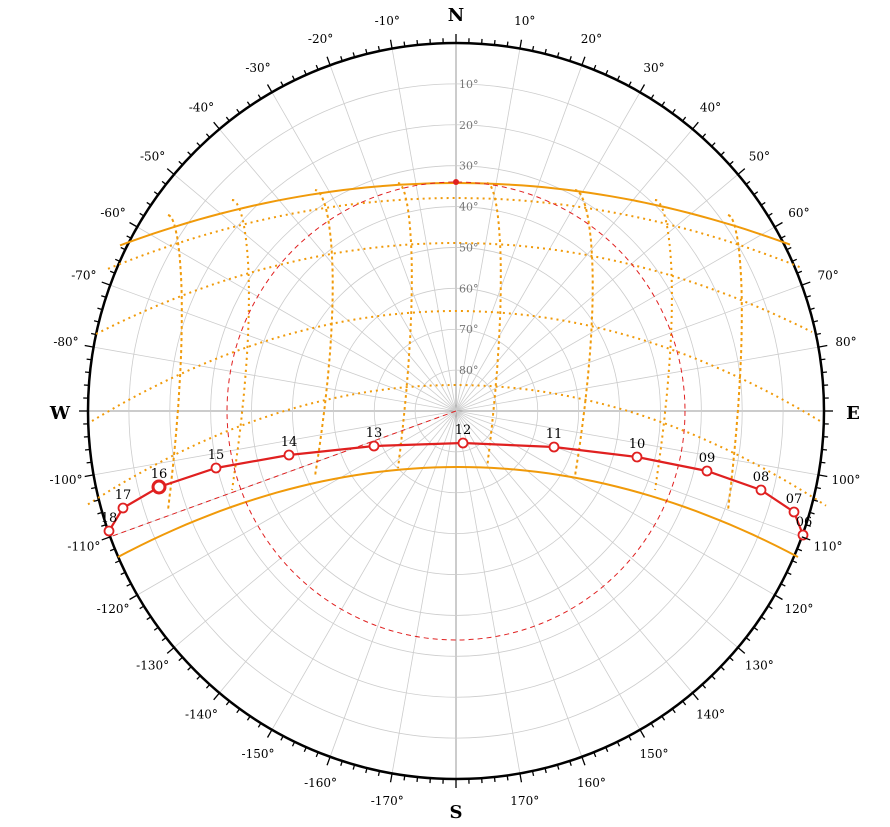 The image size is (890, 827). Describe the element at coordinates (707, 458) in the screenshot. I see `hour-label-09: 09` at that location.